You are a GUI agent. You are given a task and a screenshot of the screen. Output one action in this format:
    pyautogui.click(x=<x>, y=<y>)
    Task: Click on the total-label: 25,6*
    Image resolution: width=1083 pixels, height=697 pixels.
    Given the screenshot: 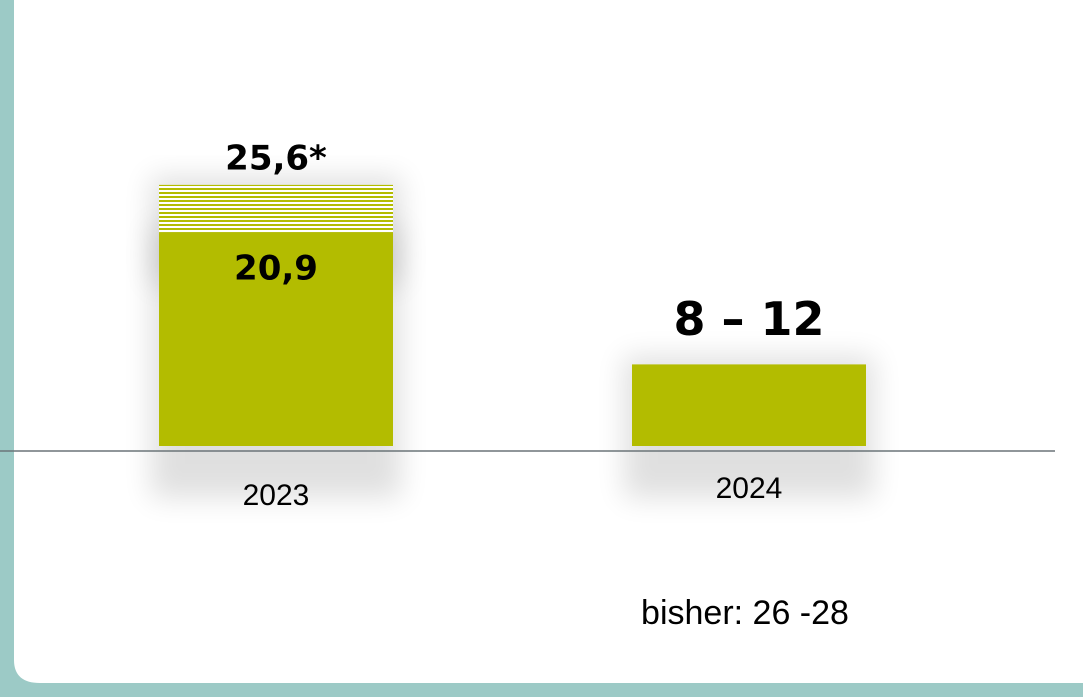 What is the action you would take?
    pyautogui.click(x=276, y=158)
    